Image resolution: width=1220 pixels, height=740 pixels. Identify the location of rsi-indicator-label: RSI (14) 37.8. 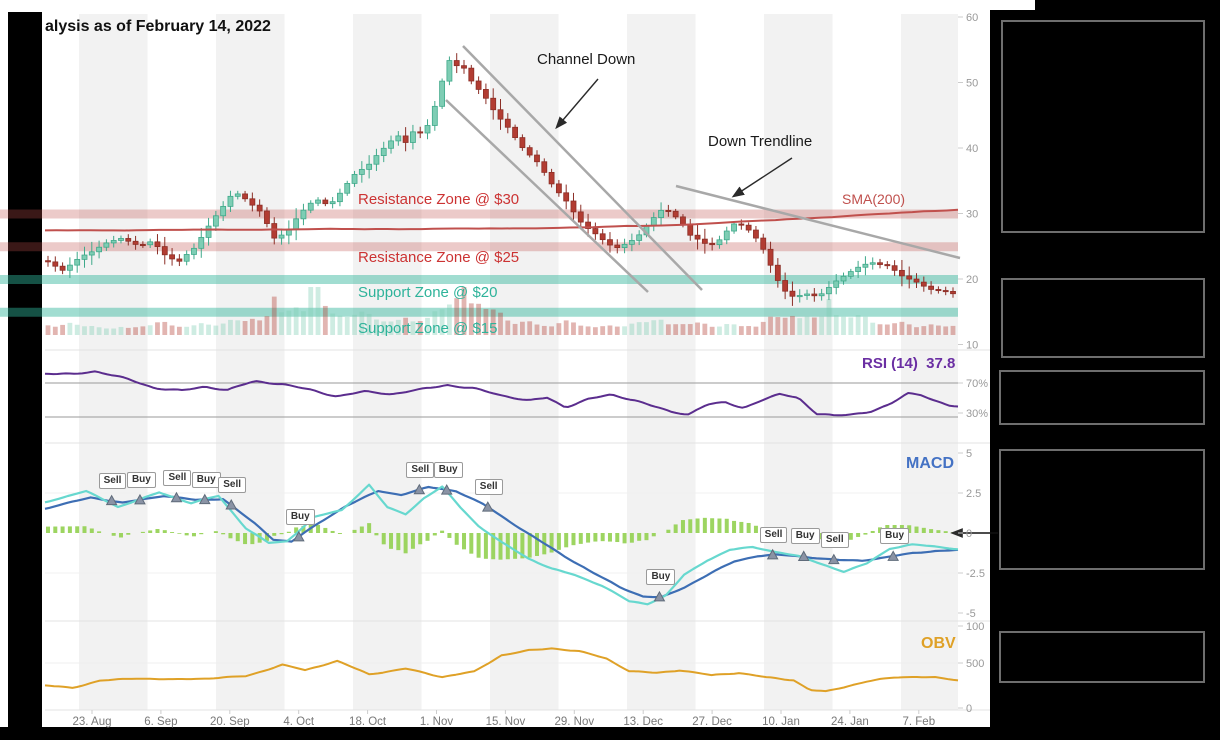
(909, 363).